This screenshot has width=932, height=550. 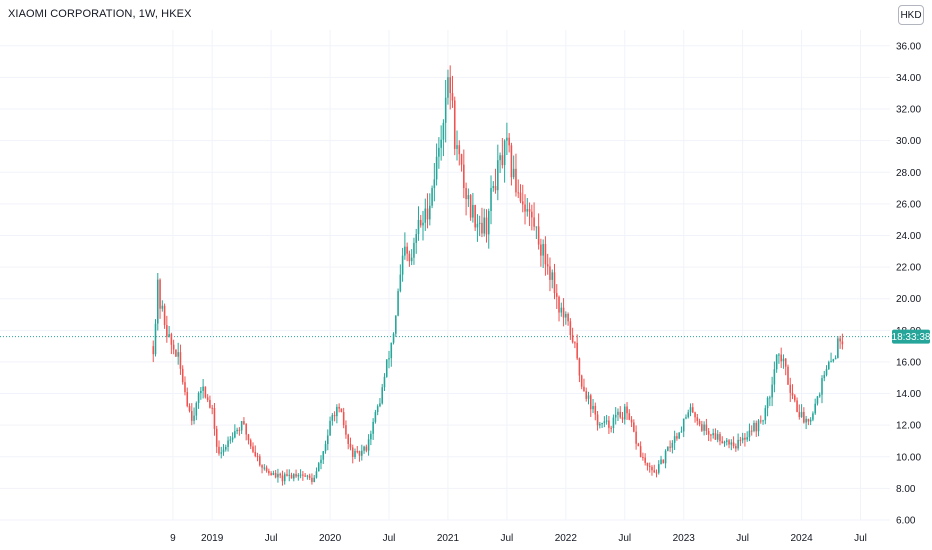 What do you see at coordinates (911, 15) in the screenshot?
I see `currency-button: HKD` at bounding box center [911, 15].